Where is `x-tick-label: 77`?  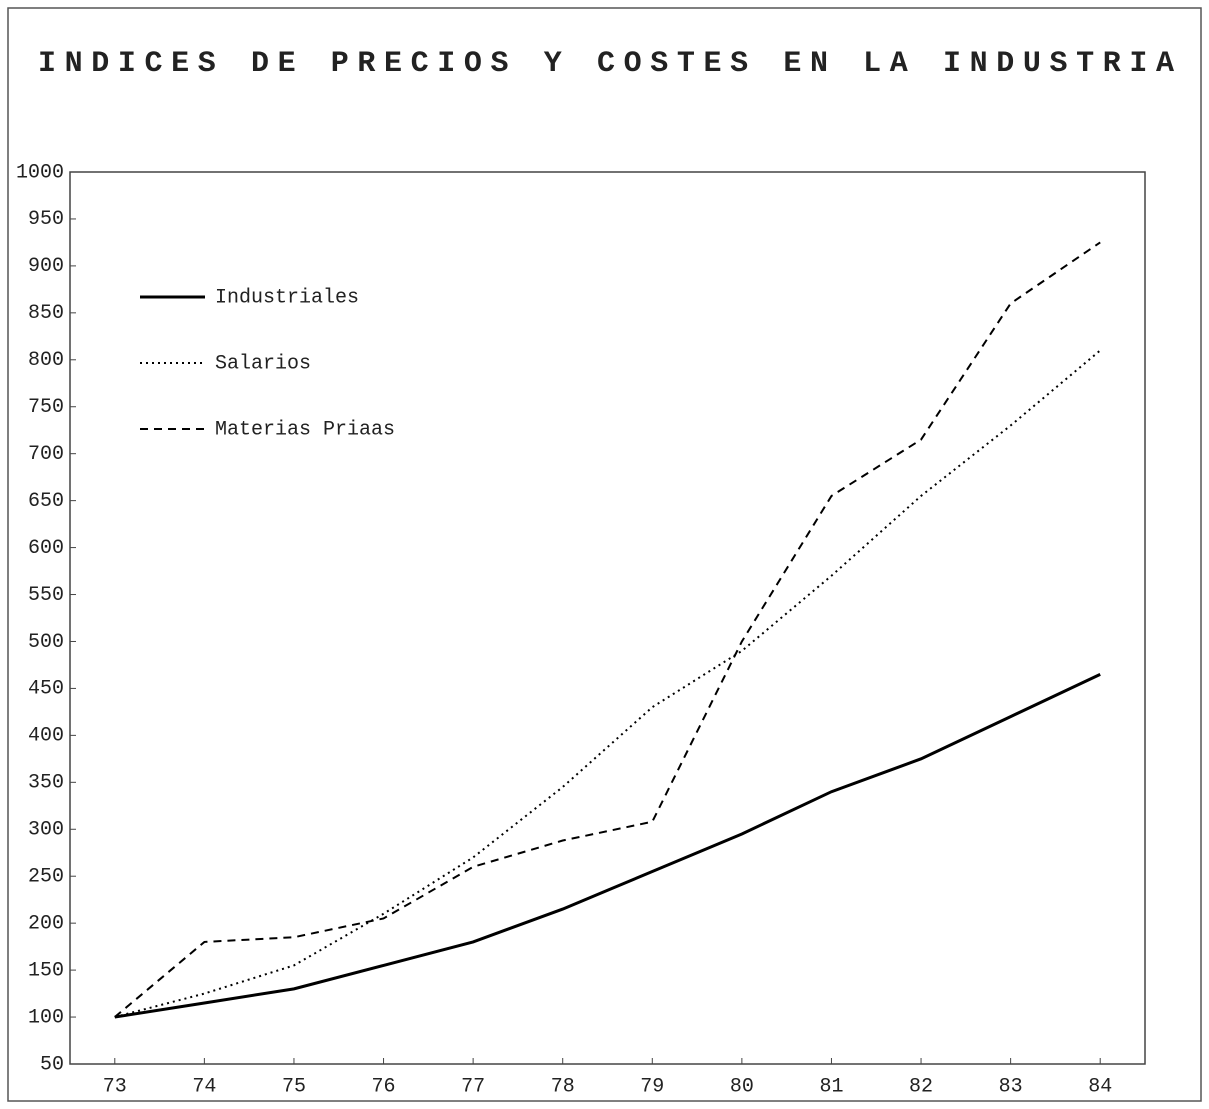 x-tick-label: 77 is located at coordinates (473, 1086).